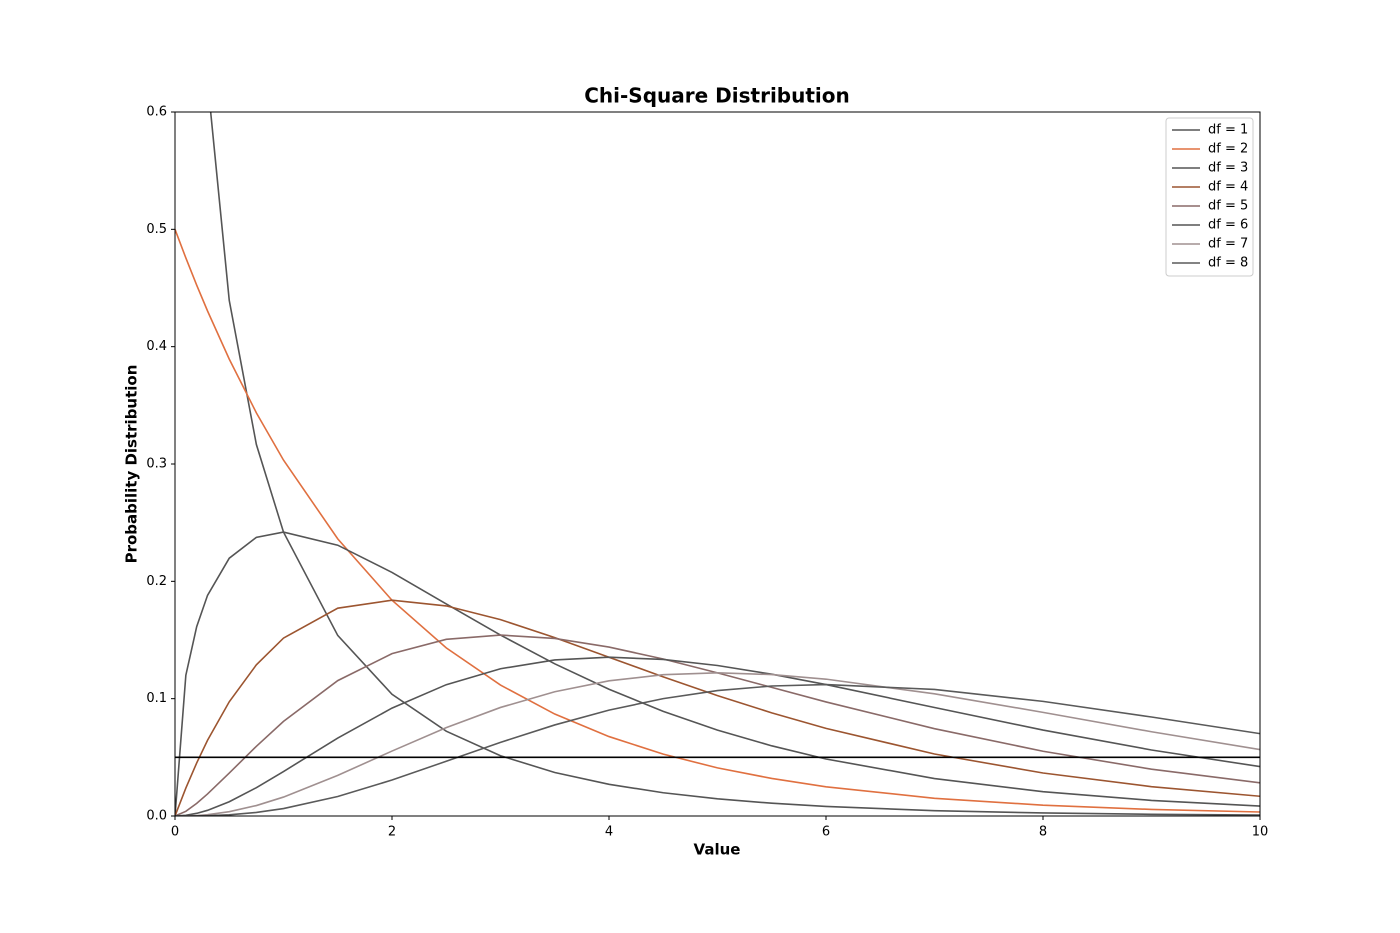 This screenshot has width=1400, height=933. I want to click on legend-label: df = 5, so click(1228, 206).